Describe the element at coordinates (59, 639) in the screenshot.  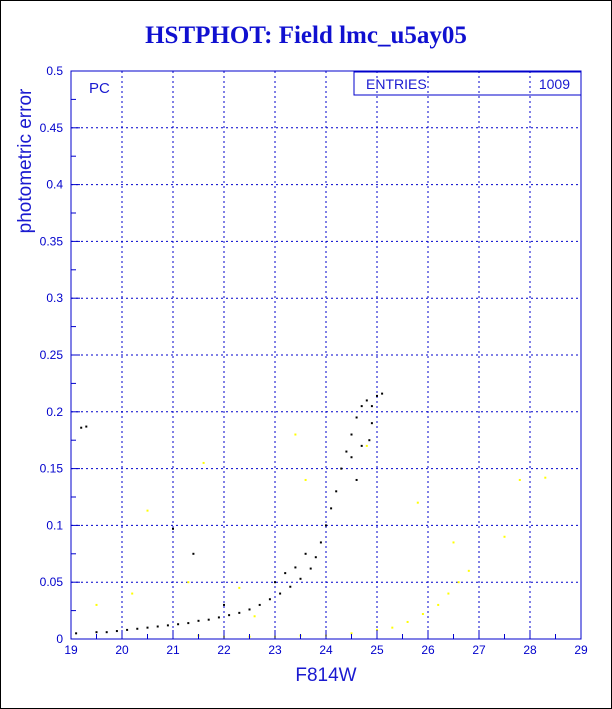
I see `y-tick-label: 0` at that location.